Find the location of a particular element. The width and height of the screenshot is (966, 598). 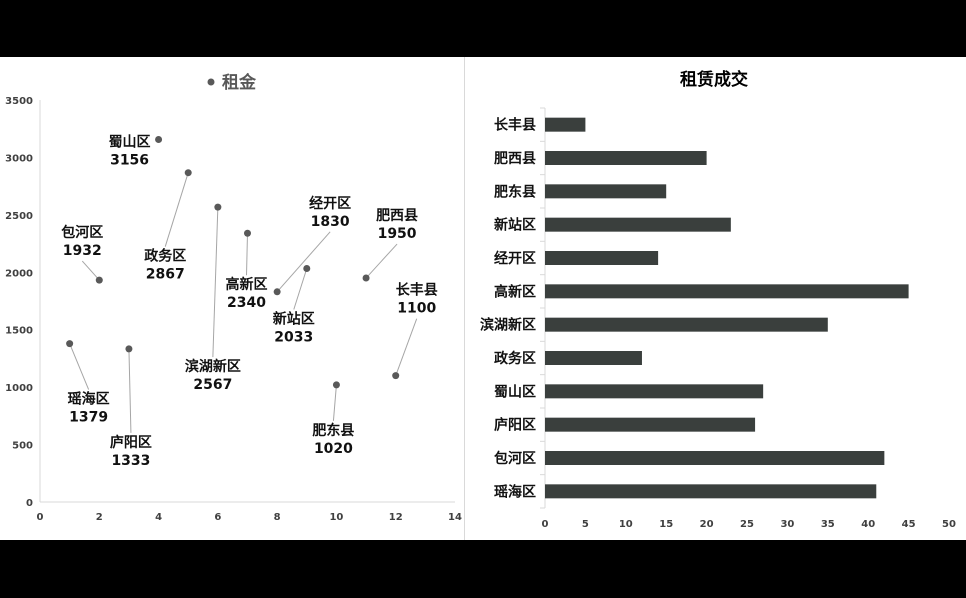

category-label: 高新区 is located at coordinates (515, 291).